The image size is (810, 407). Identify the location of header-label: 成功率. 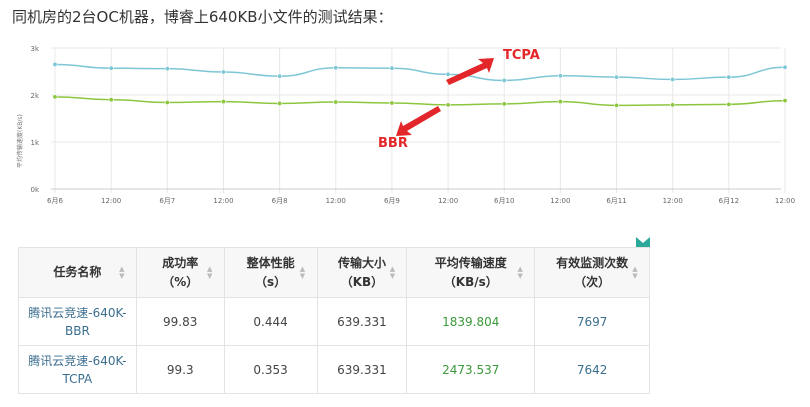
(180, 262).